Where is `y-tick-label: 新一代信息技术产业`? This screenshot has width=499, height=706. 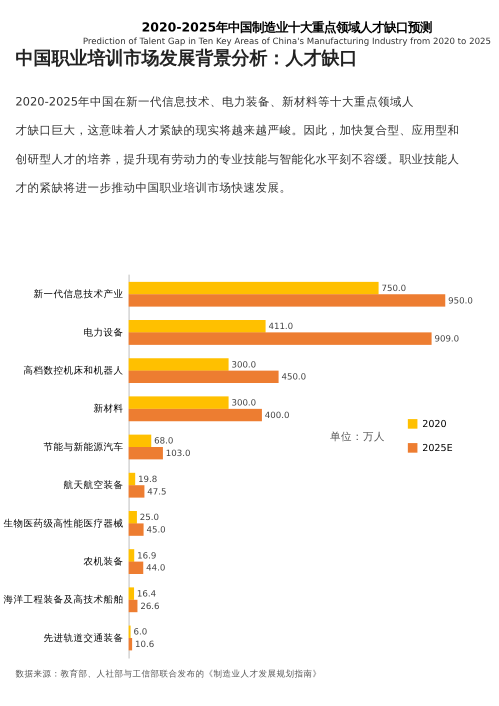 y-tick-label: 新一代信息技术产业 is located at coordinates (78, 294).